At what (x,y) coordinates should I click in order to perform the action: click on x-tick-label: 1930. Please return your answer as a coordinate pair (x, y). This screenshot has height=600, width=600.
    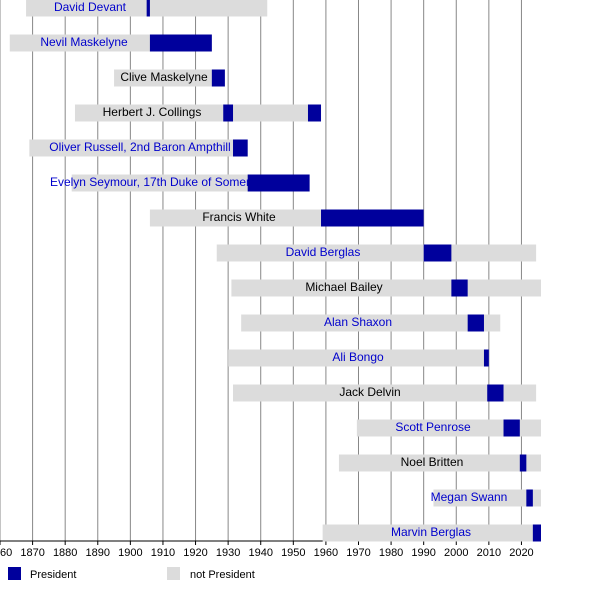
    Looking at the image, I should click on (228, 553).